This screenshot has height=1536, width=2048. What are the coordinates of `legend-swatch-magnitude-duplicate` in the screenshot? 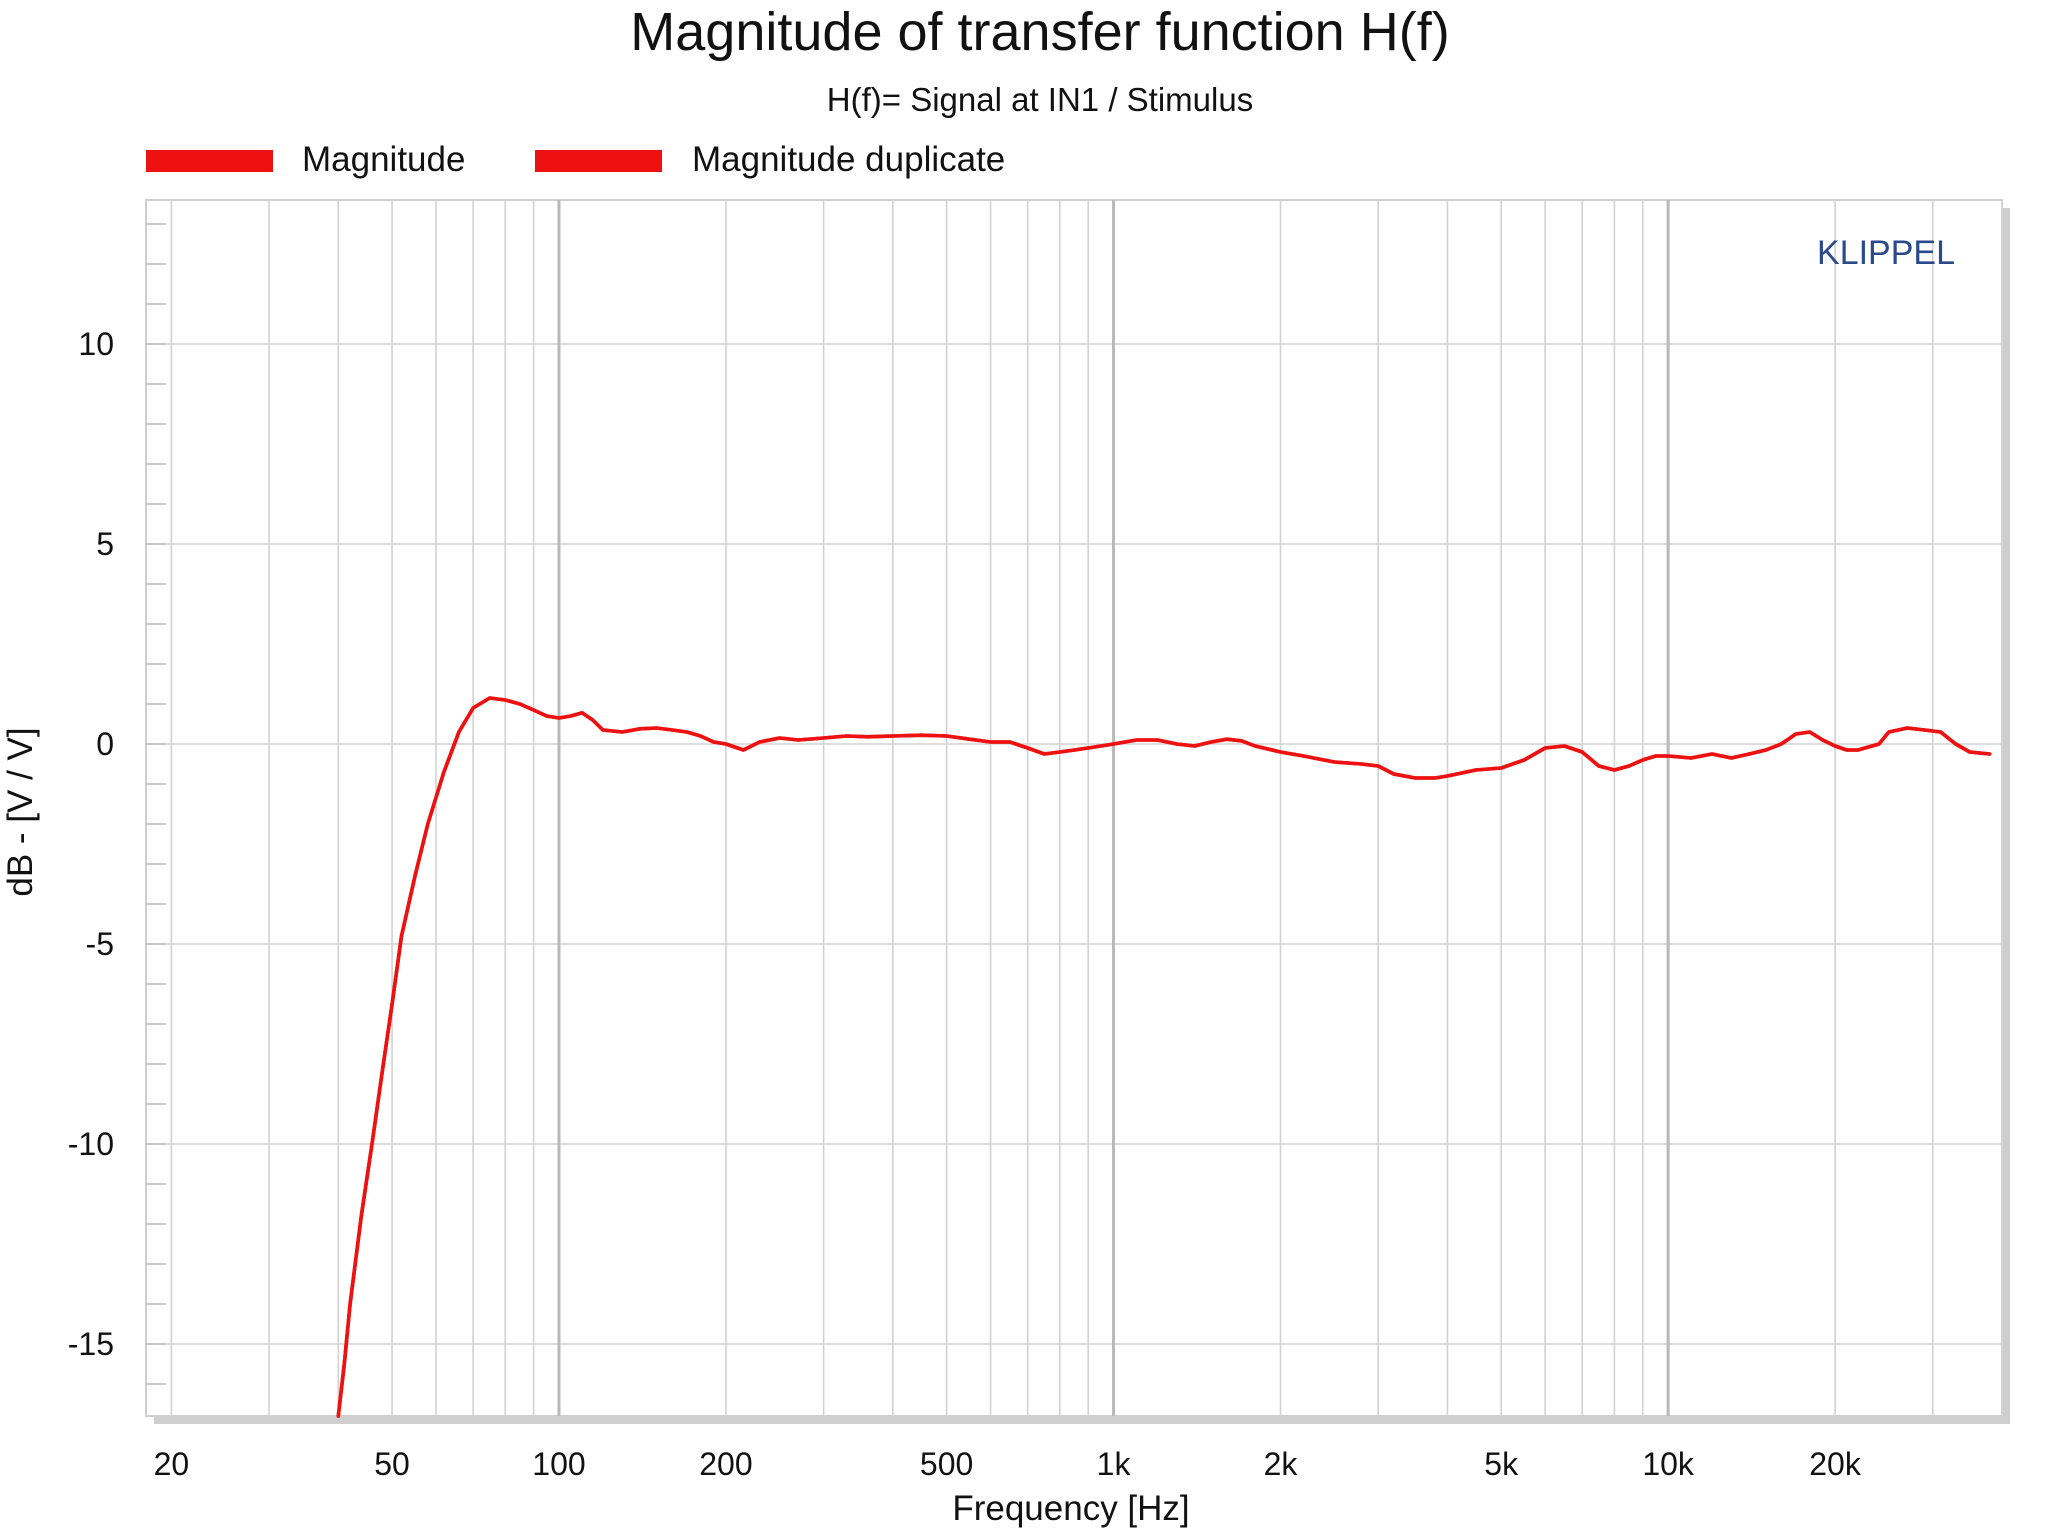 It's located at (598, 161).